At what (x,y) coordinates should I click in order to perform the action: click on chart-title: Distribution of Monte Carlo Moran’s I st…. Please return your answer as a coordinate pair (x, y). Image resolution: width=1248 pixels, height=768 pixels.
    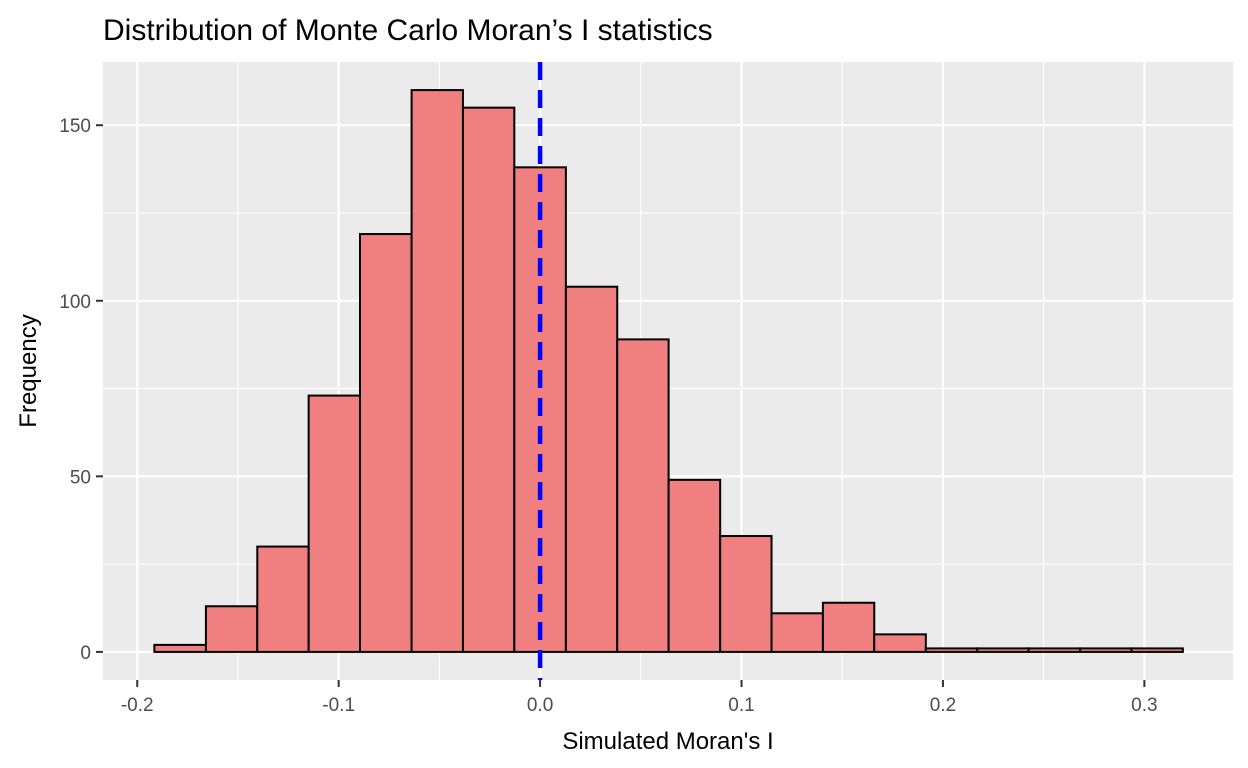
    Looking at the image, I should click on (408, 30).